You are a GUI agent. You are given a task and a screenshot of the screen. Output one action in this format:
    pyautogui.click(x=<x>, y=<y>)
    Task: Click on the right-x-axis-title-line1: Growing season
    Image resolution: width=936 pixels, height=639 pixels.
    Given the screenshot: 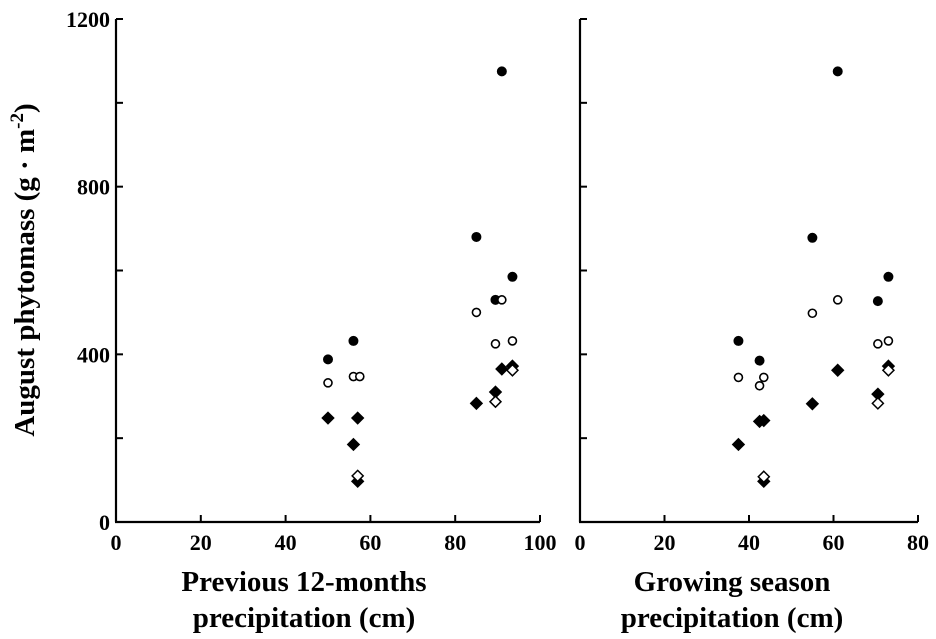 What is the action you would take?
    pyautogui.click(x=732, y=582)
    